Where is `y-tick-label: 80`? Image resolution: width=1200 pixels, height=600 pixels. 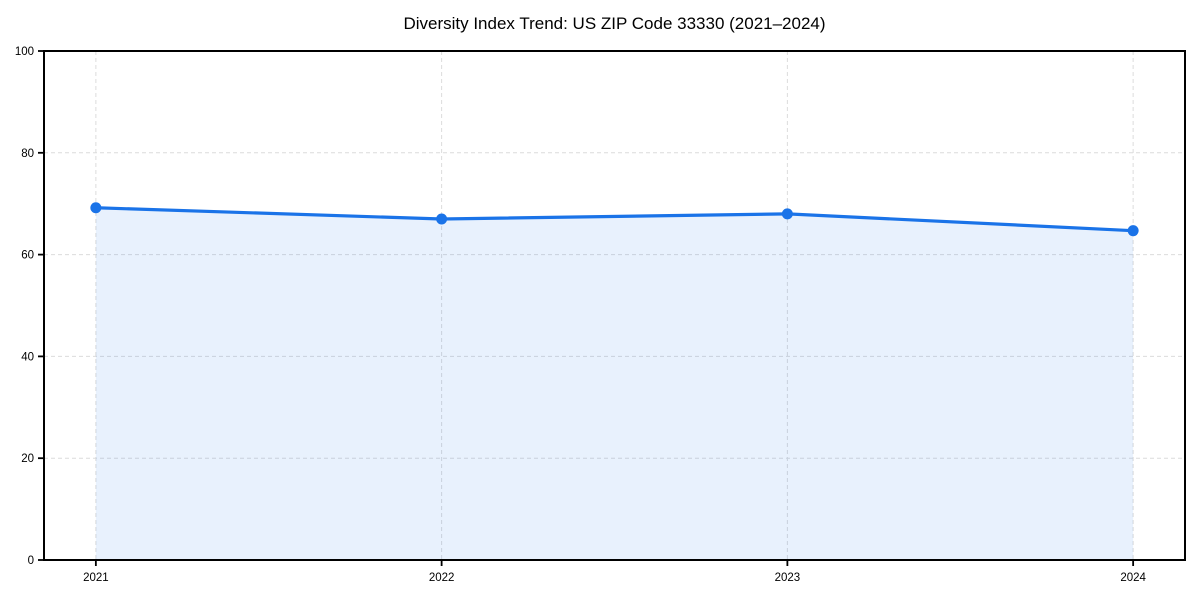 y-tick-label: 80 is located at coordinates (27, 154).